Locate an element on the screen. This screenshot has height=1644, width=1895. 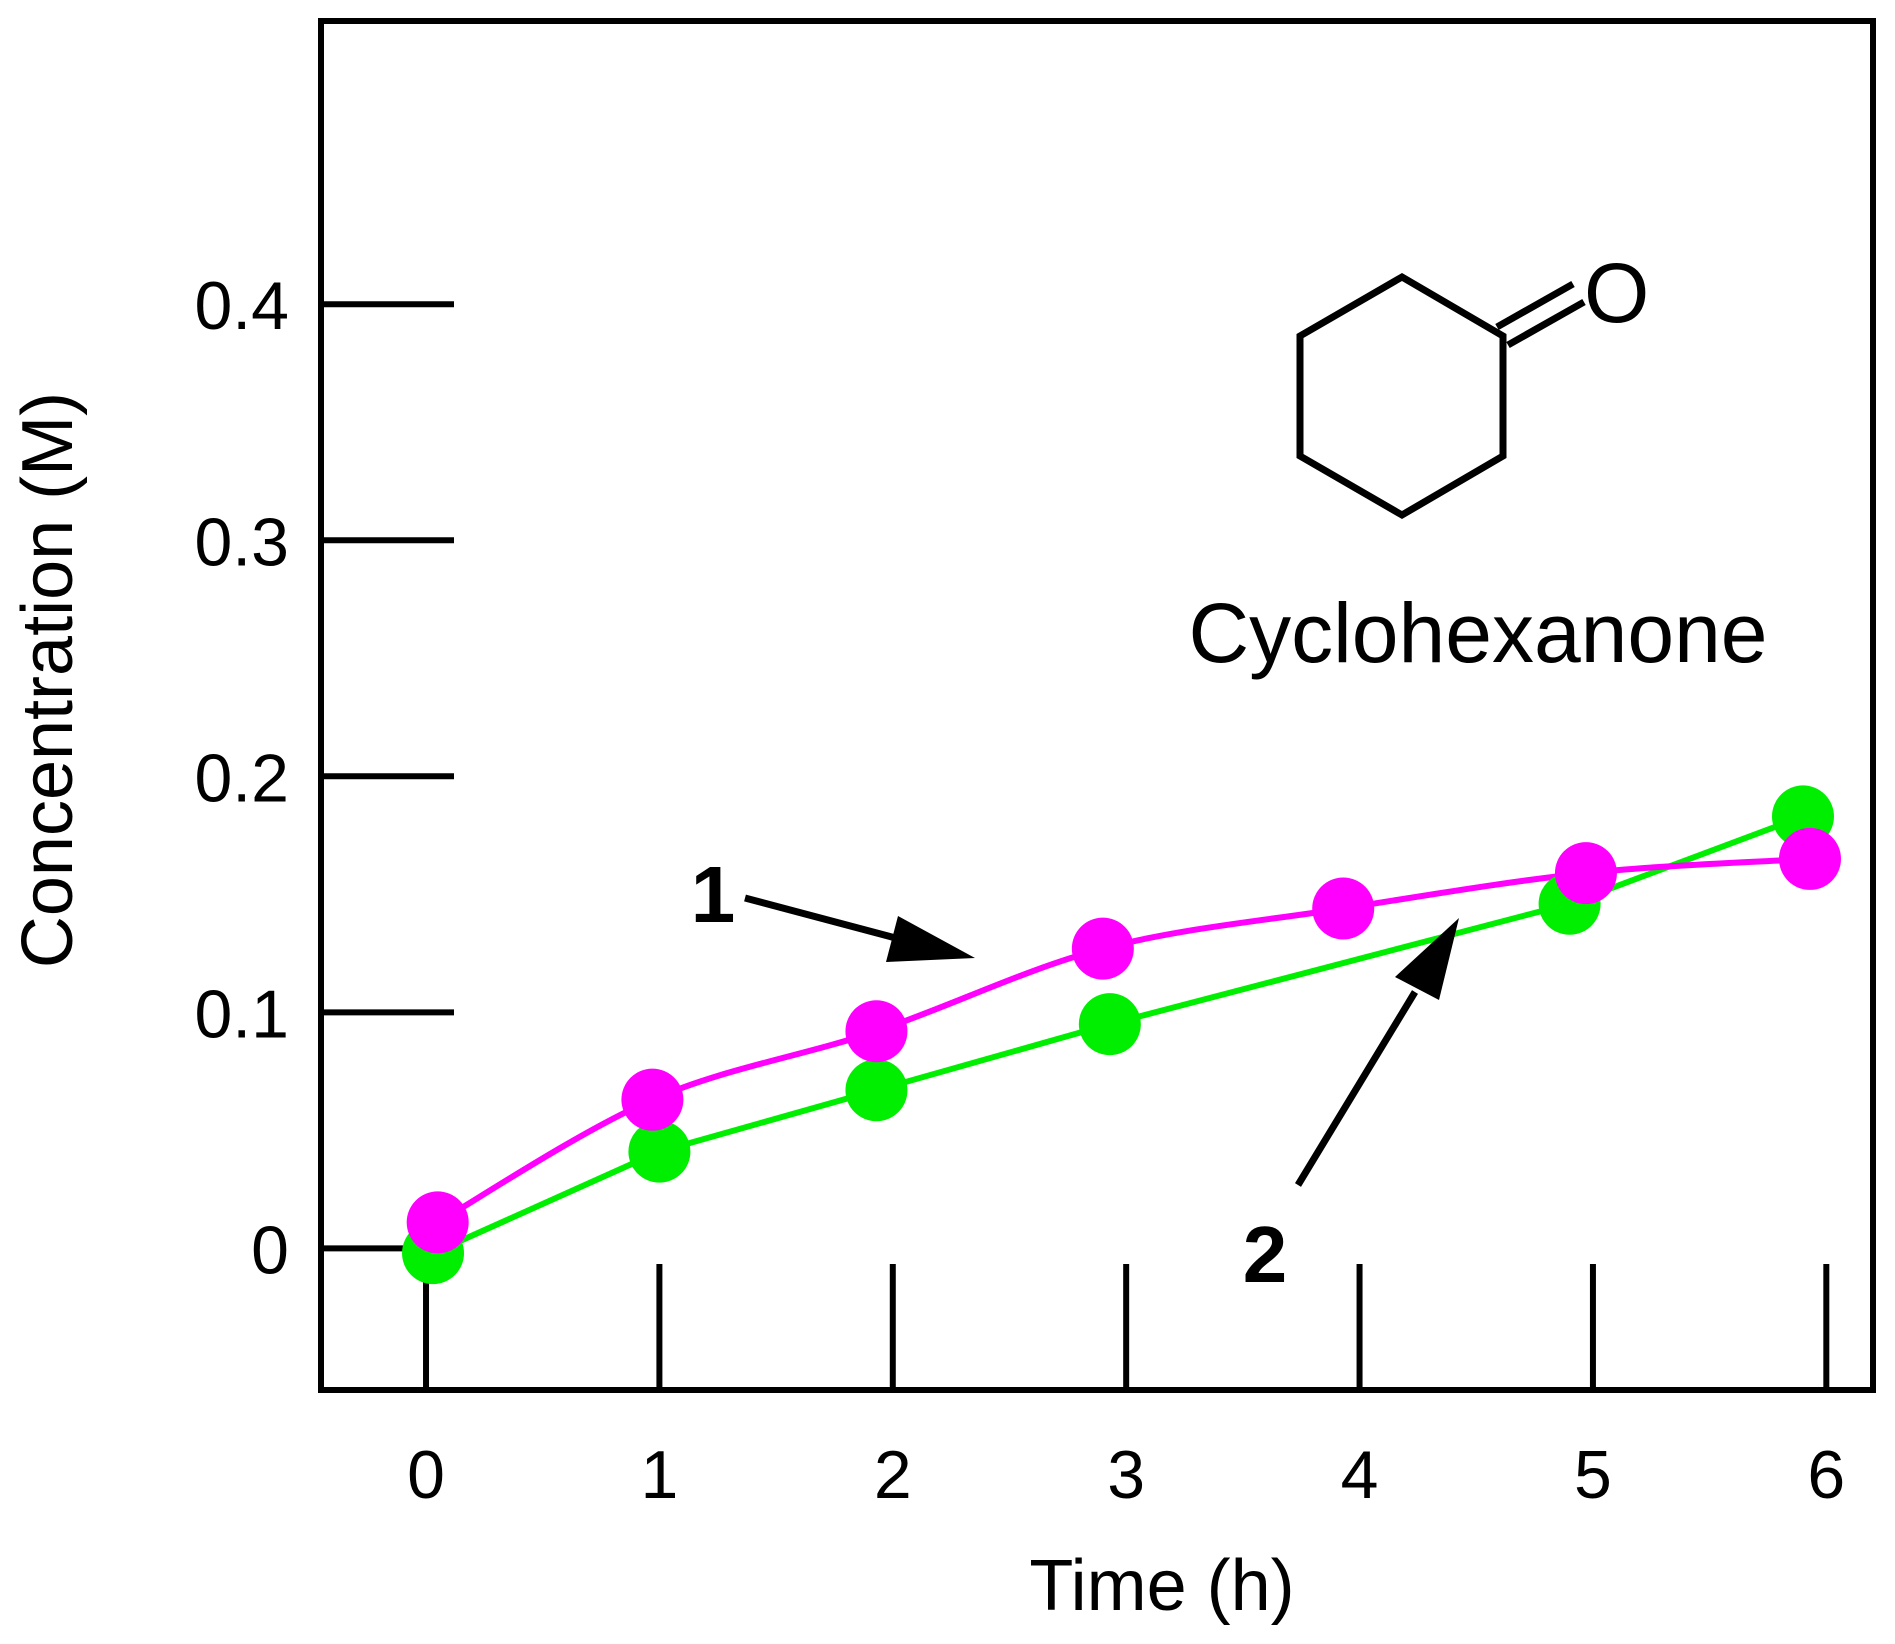
series-2-callout: 2 is located at coordinates (1265, 1254).